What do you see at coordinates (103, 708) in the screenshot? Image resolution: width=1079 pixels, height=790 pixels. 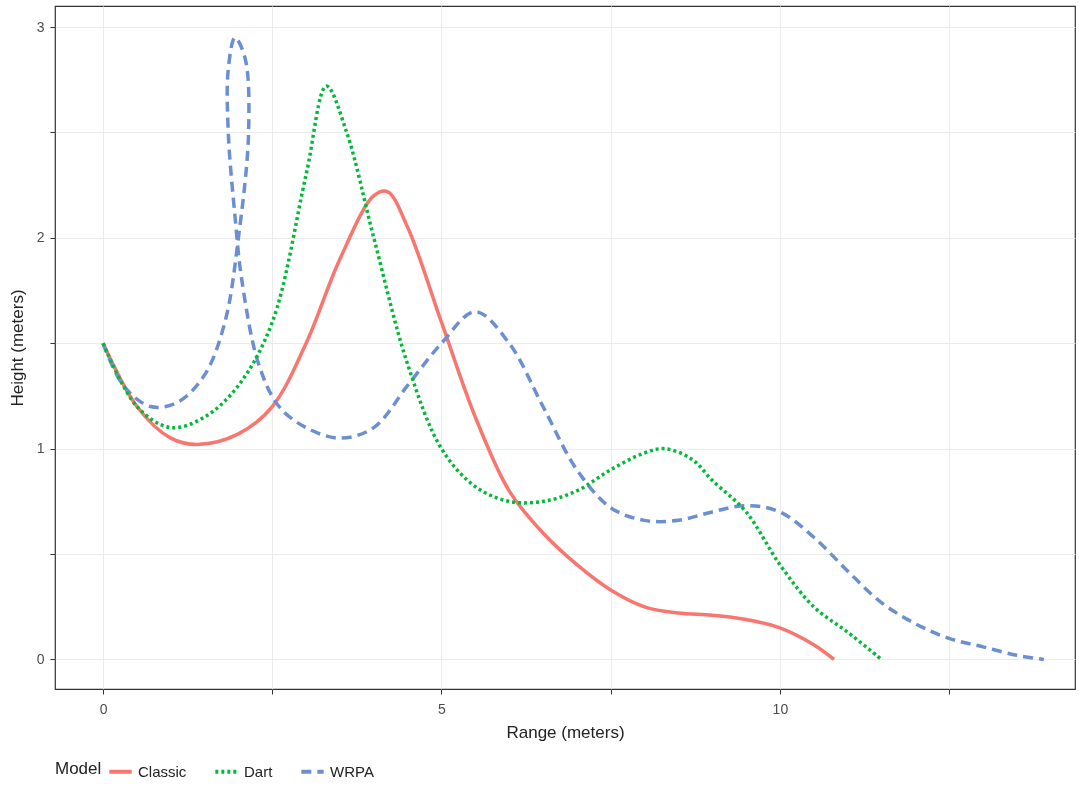 I see `x-tick-label: 0` at bounding box center [103, 708].